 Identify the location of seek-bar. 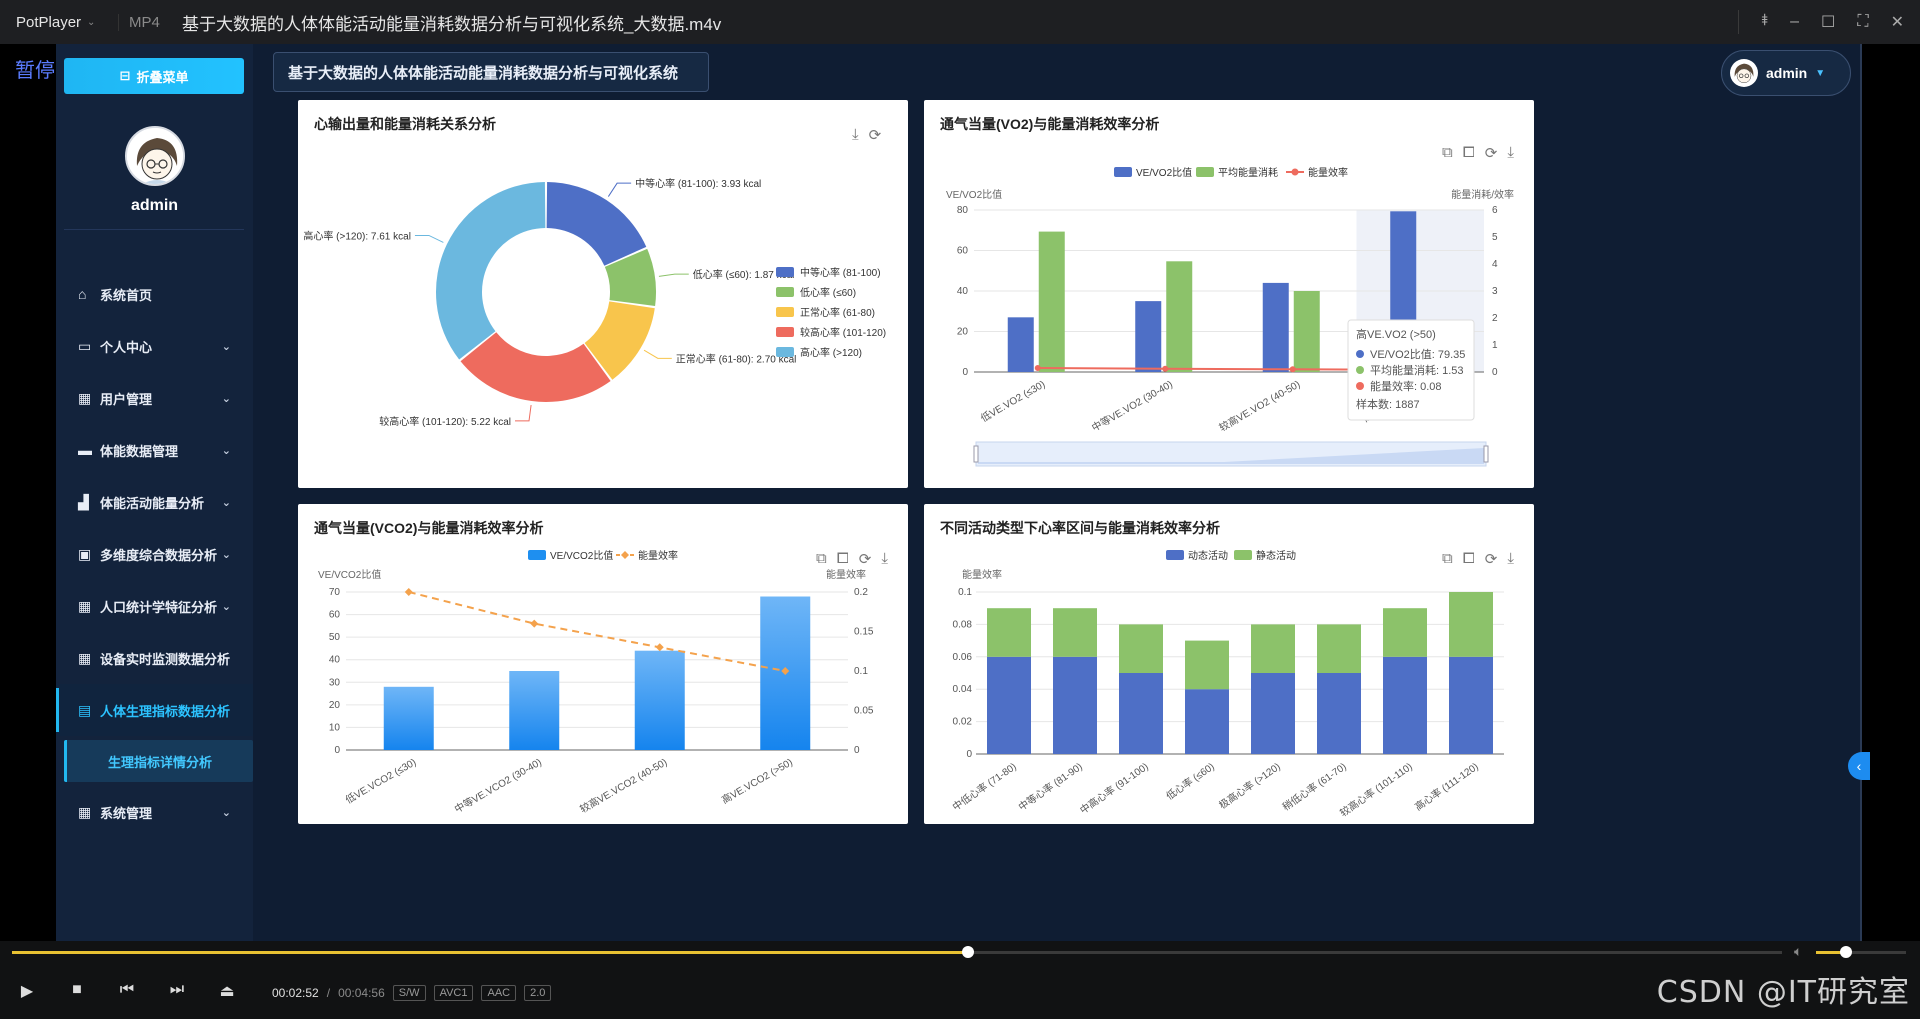
(897, 952).